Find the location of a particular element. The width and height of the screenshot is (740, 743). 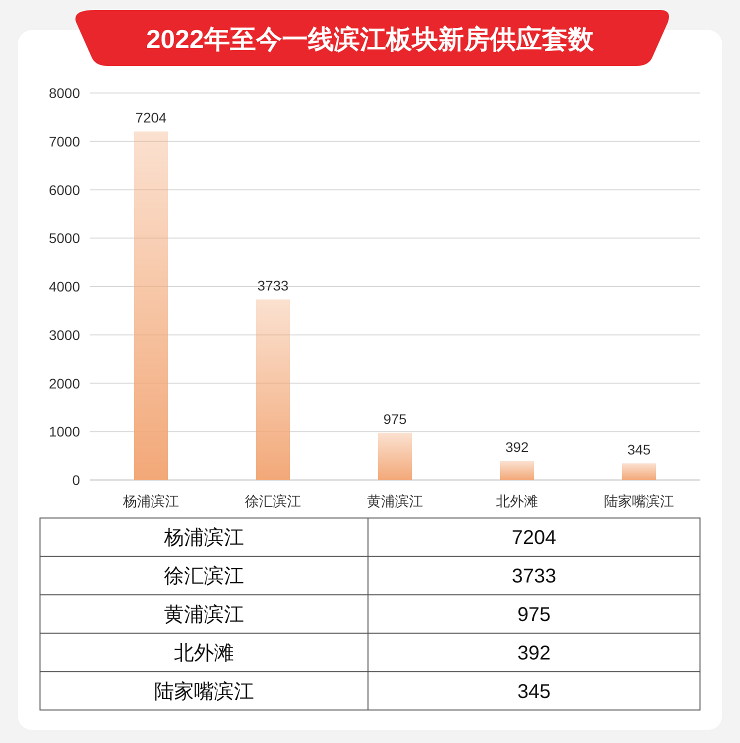

y-tick-label: 3000 is located at coordinates (64, 334).